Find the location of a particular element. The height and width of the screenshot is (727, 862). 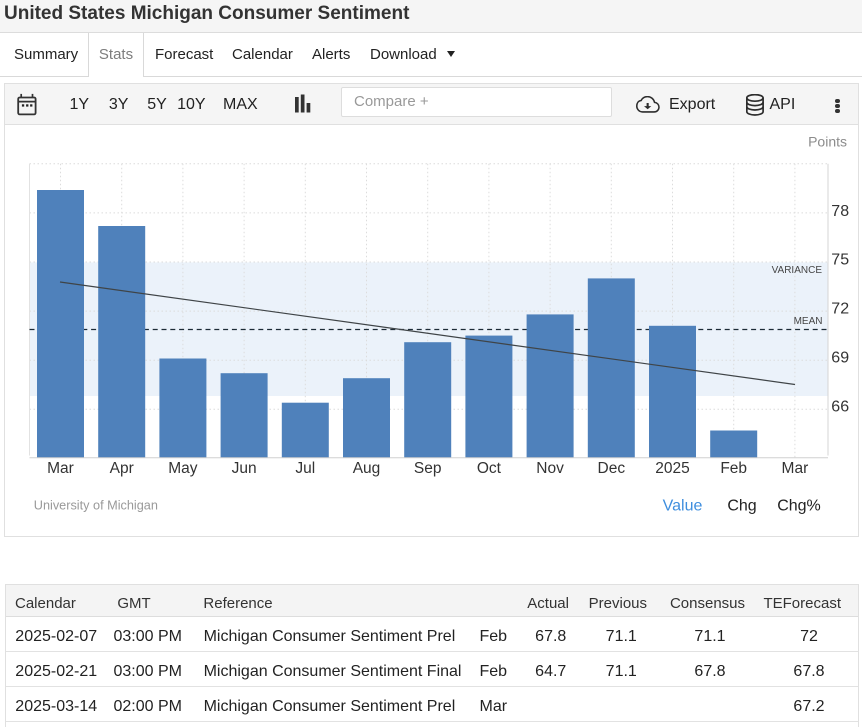

svg-text: Feb is located at coordinates (733, 468).